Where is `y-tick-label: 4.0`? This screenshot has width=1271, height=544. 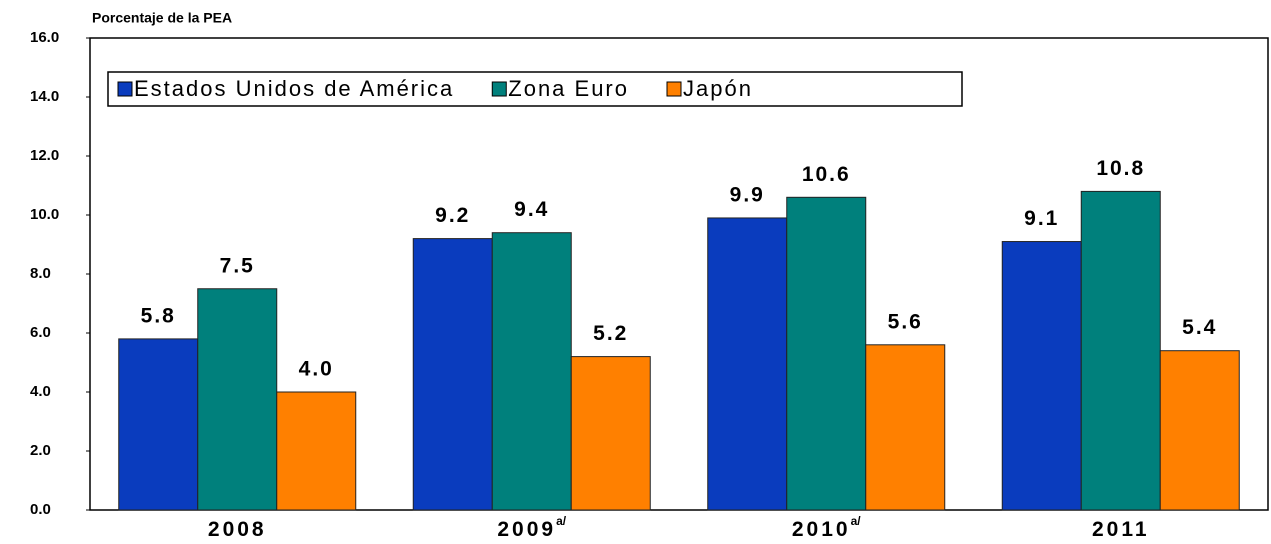 y-tick-label: 4.0 is located at coordinates (40, 391).